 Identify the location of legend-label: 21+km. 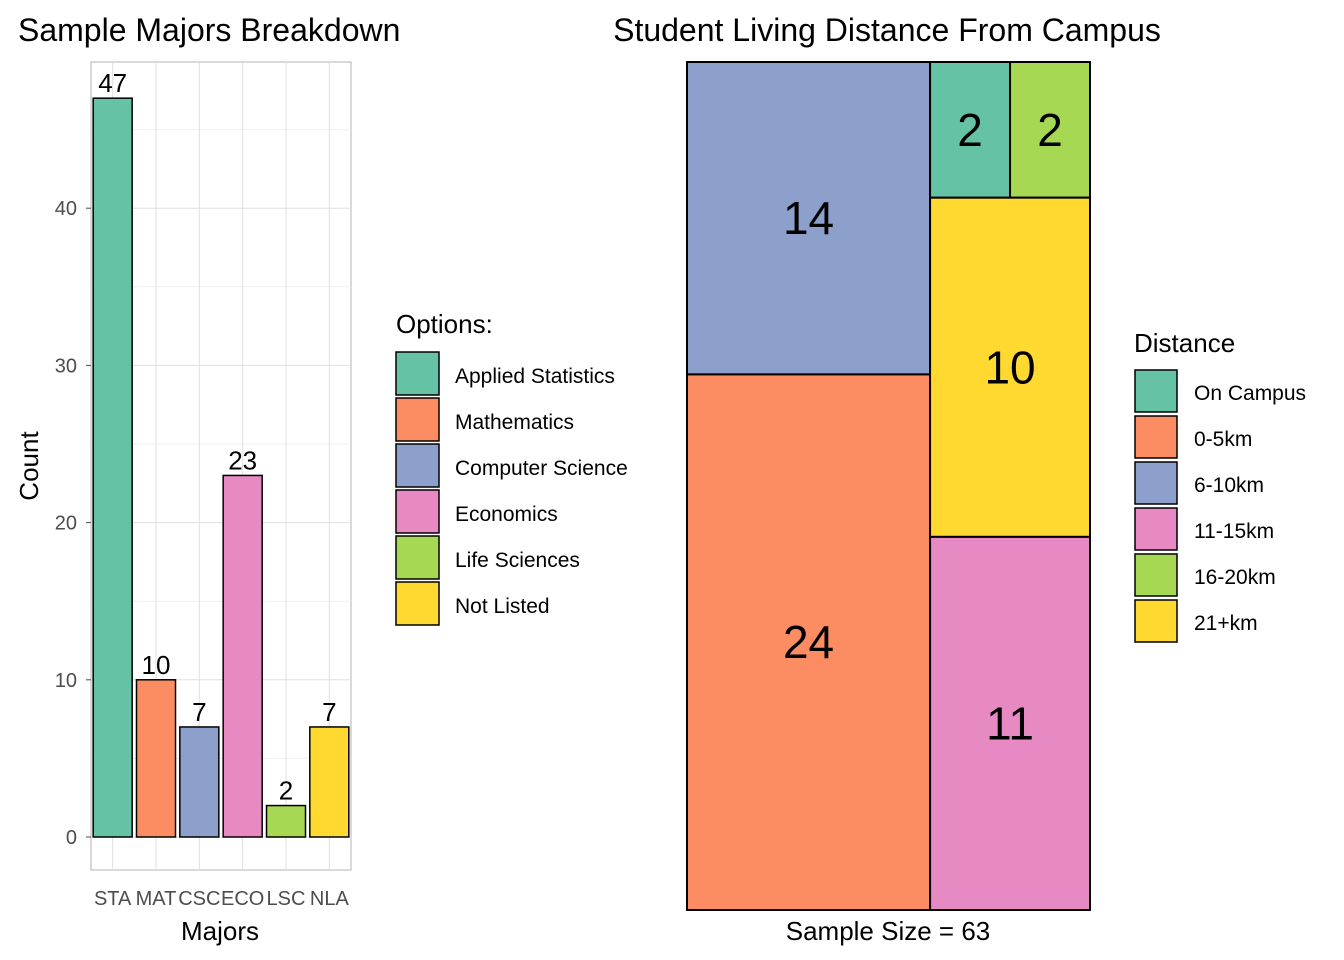
(1226, 623).